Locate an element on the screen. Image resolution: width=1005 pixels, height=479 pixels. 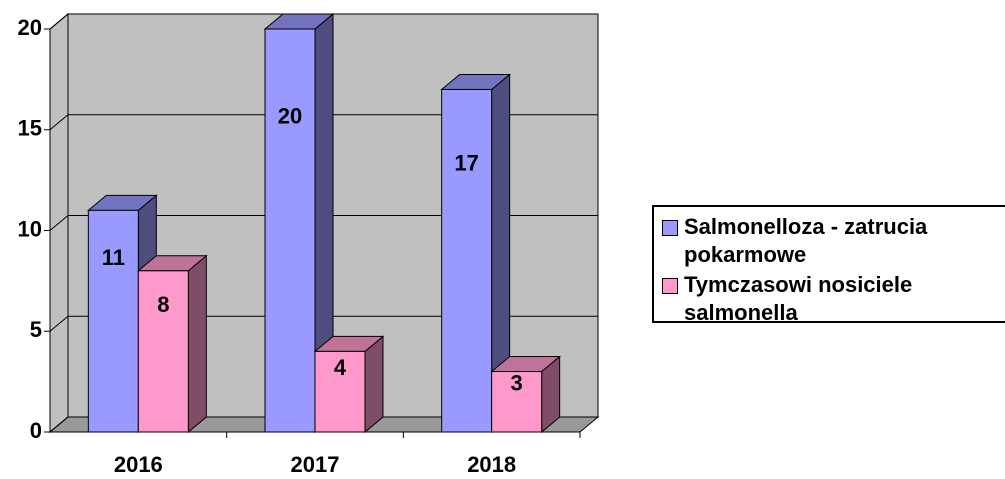
y-tick-label: 15 is located at coordinates (30, 128).